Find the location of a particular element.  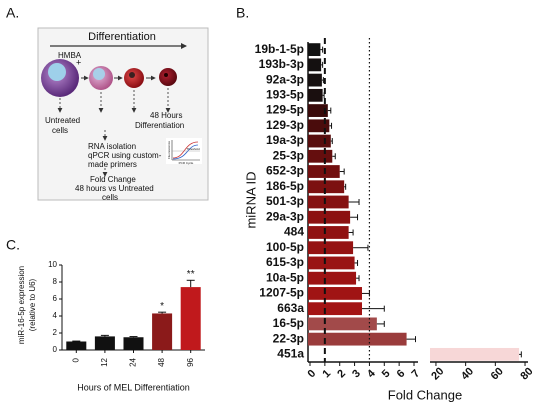

y-tick-label: 8 is located at coordinates (55, 281).